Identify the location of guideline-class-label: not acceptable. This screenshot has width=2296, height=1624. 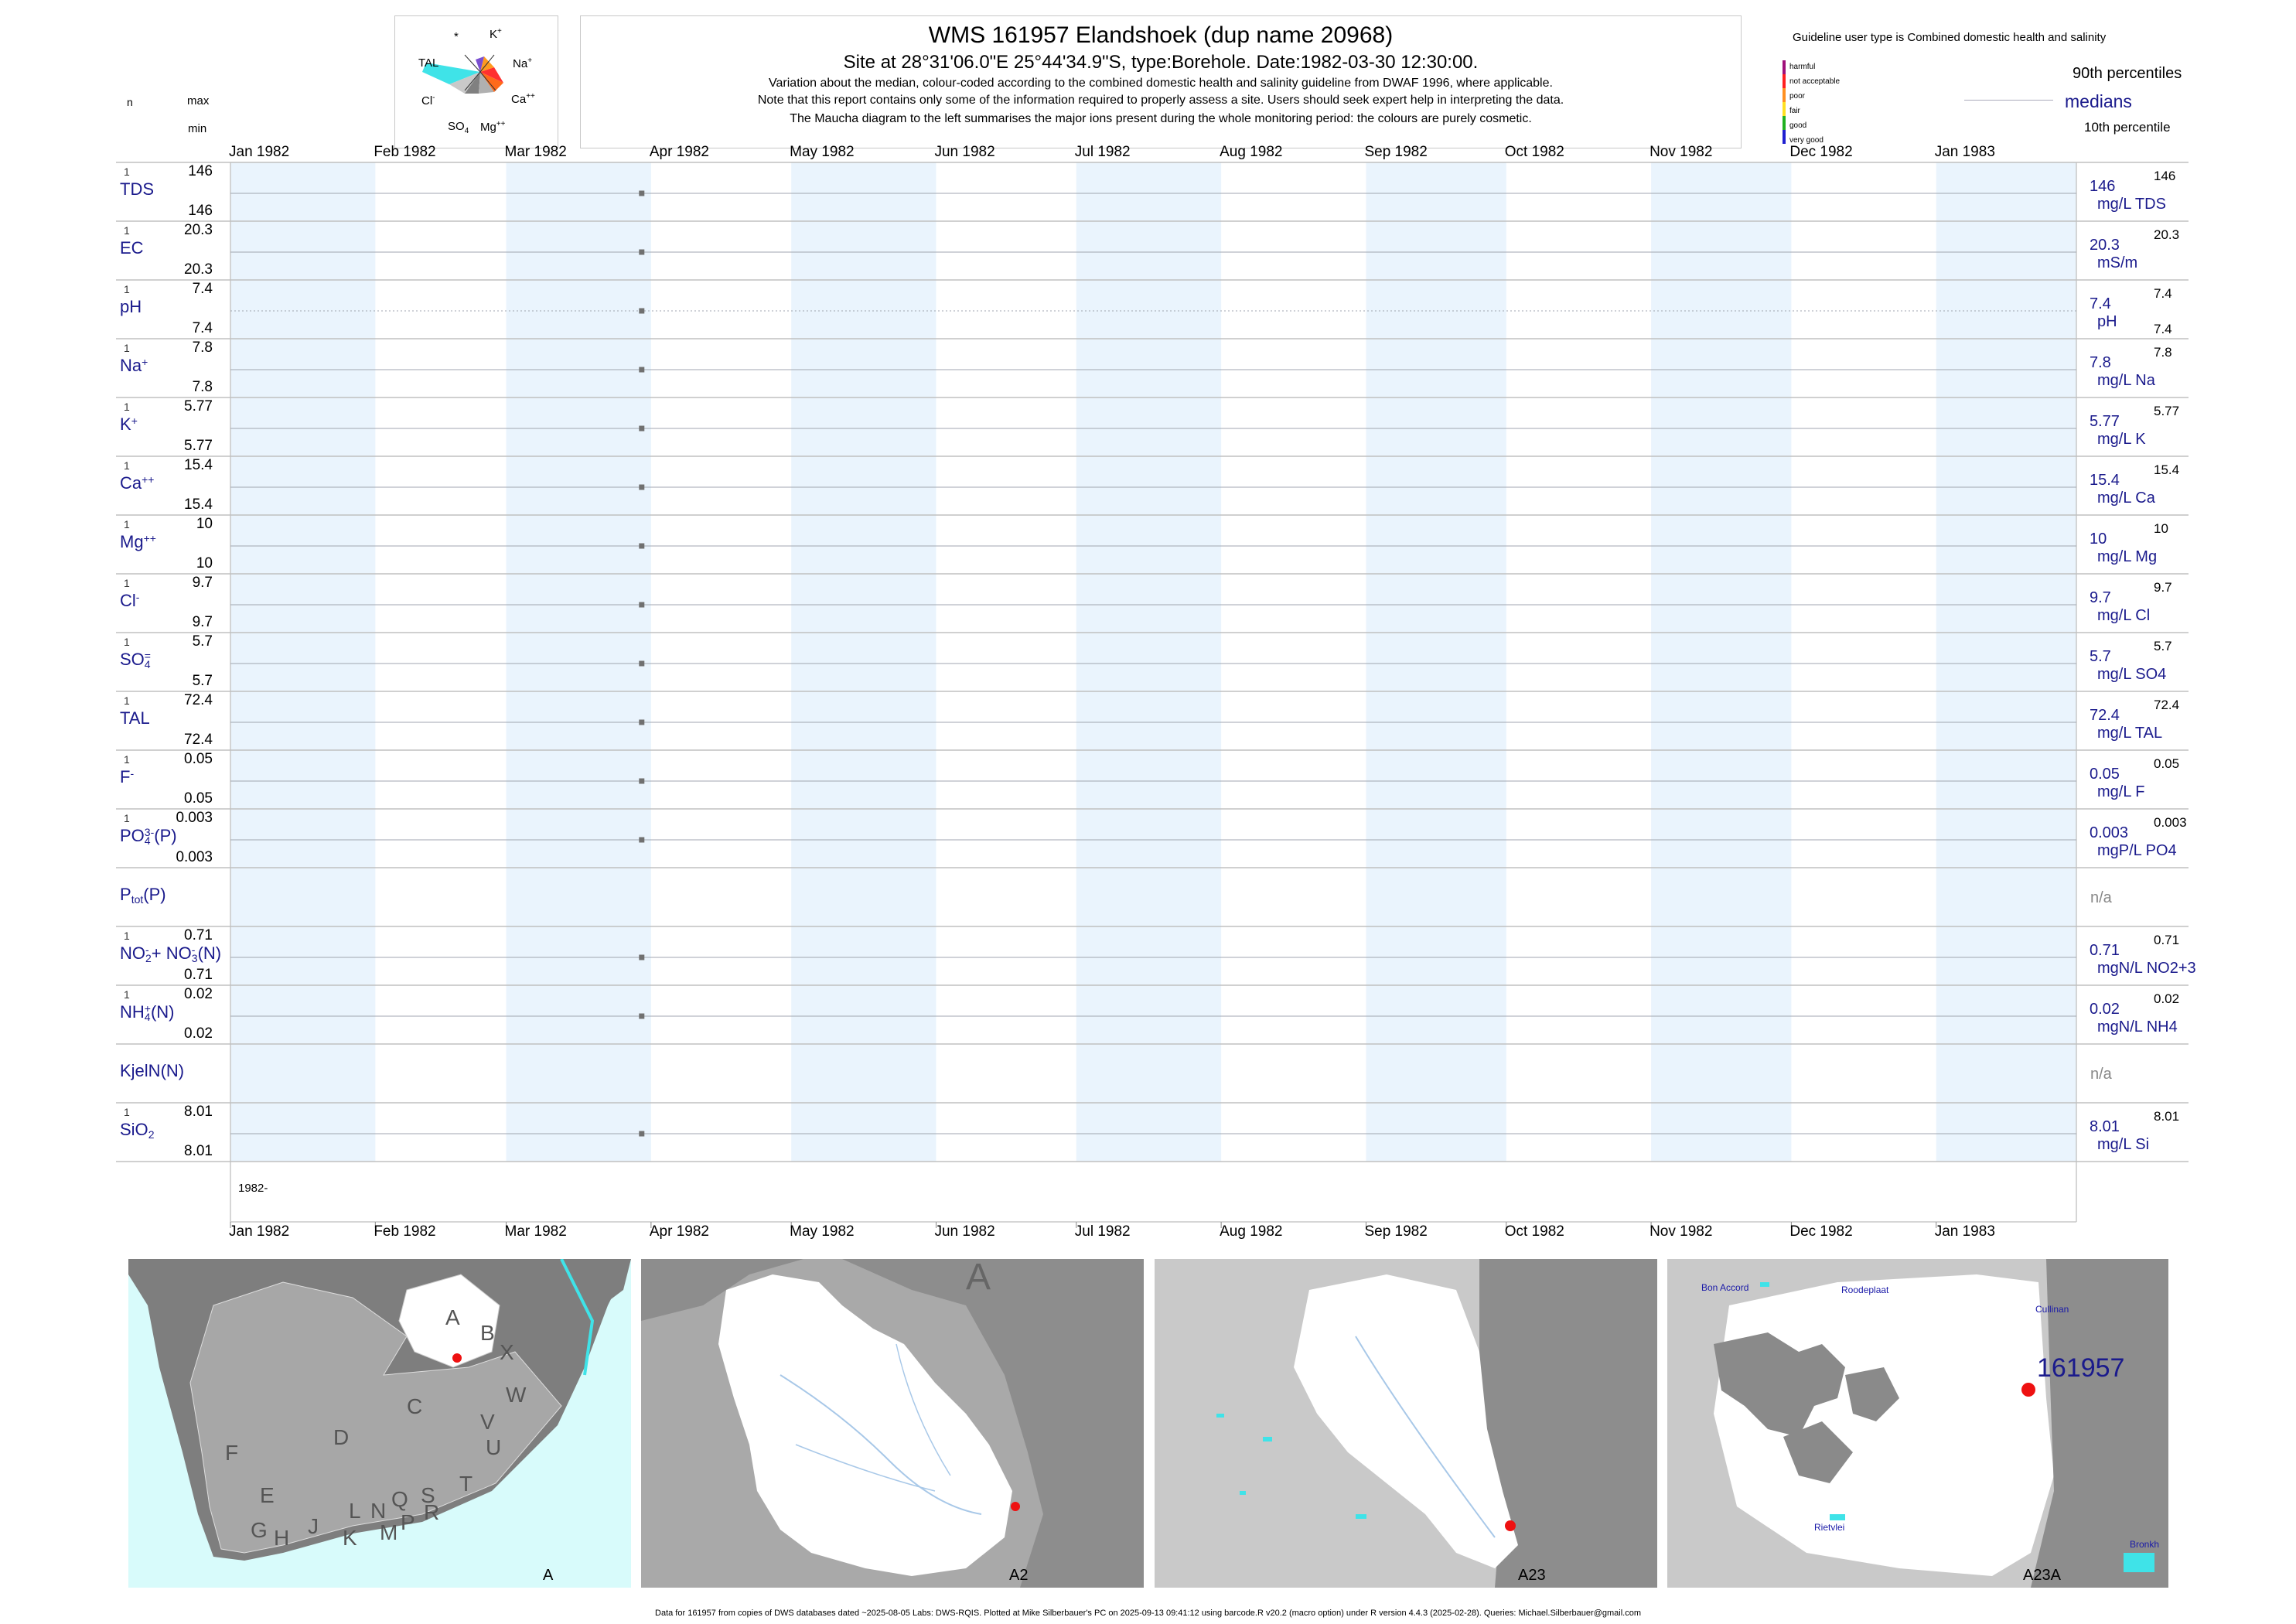
(1815, 81).